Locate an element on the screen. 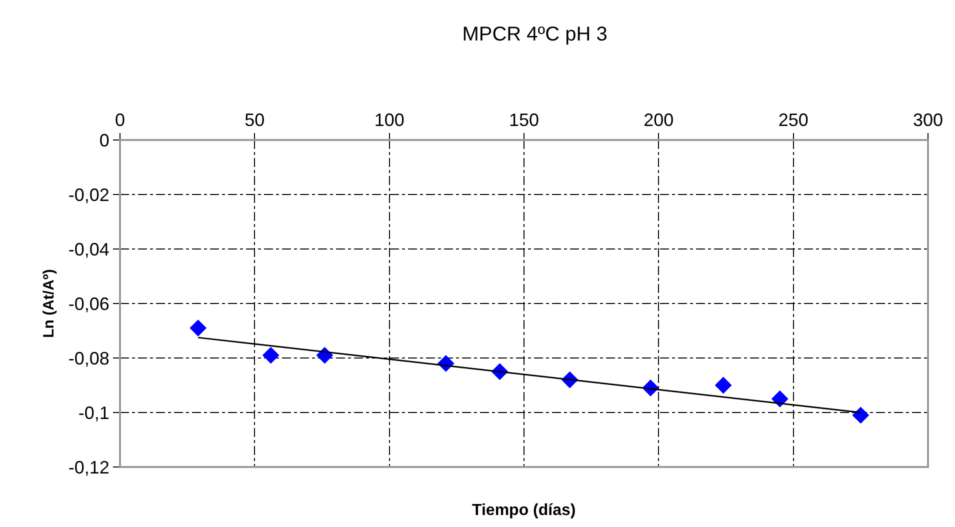 The image size is (955, 527). x-tick-label: 250 is located at coordinates (793, 120).